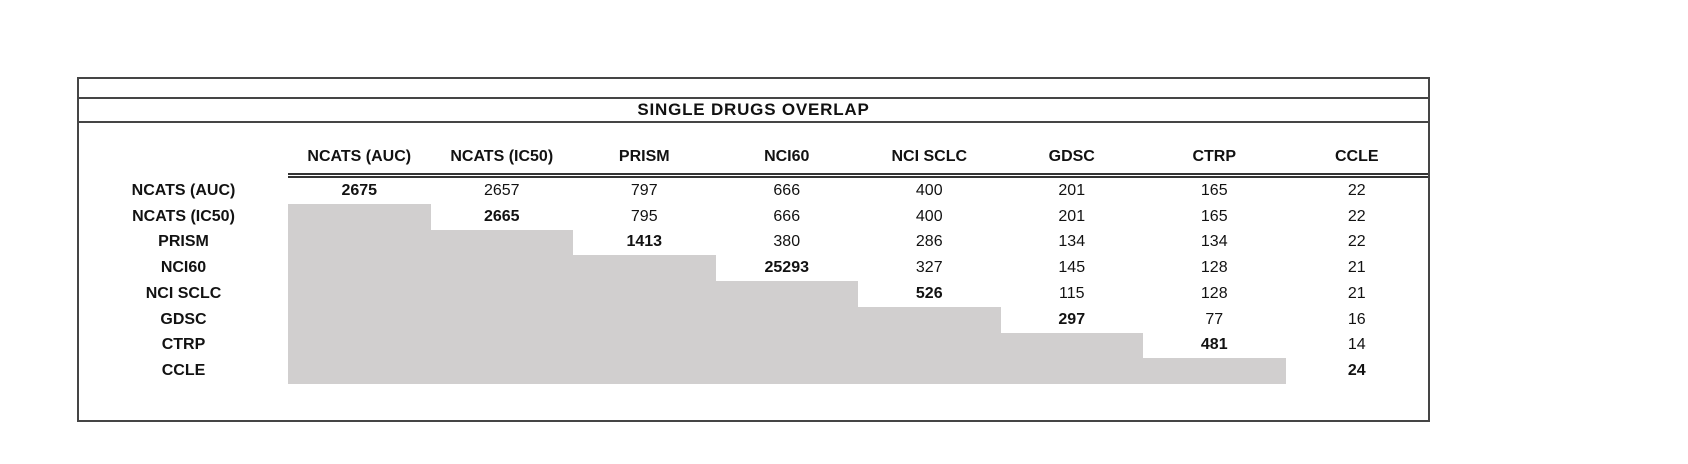  Describe the element at coordinates (644, 150) in the screenshot. I see `column-header-3: PRISM` at that location.